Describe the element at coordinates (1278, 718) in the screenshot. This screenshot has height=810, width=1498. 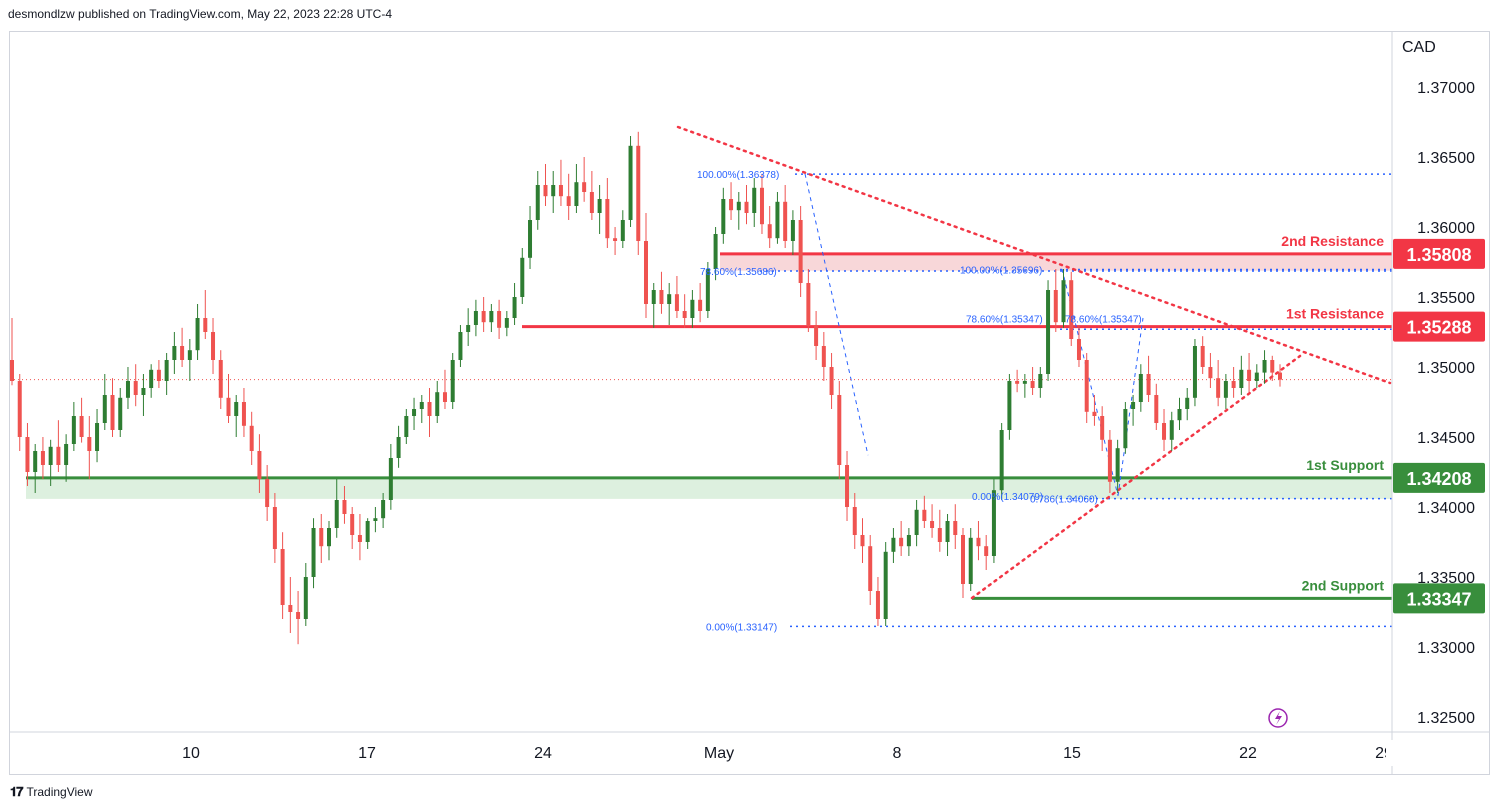
I see `lightning-bolt-icon` at that location.